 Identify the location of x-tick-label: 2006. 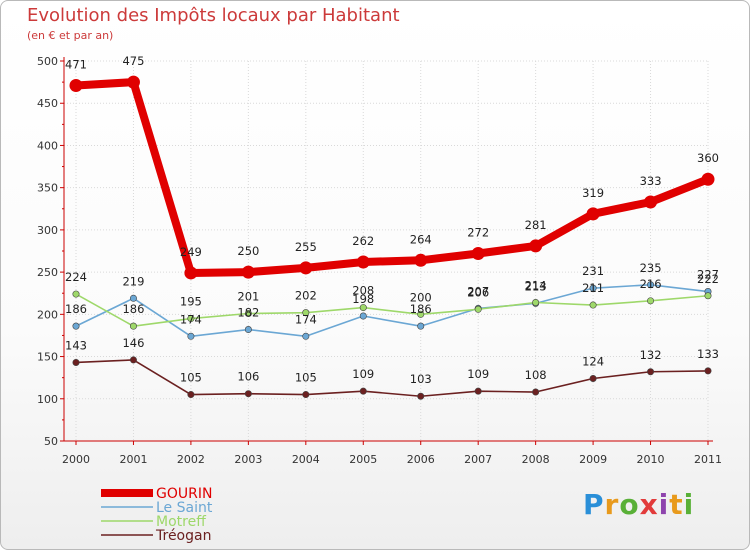
(421, 459).